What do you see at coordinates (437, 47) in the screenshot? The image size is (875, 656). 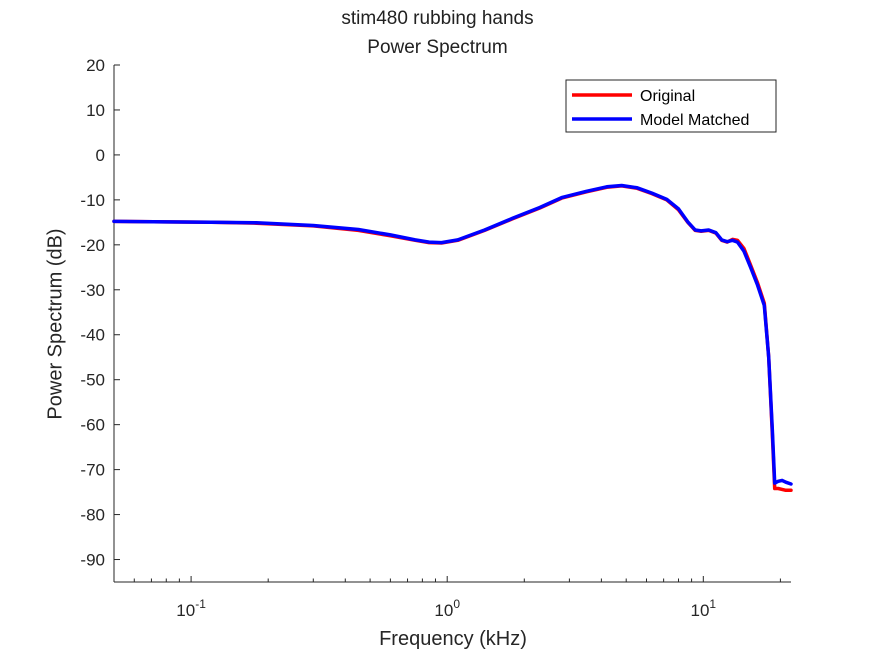 I see `chart-subtitle: Power Spectrum` at bounding box center [437, 47].